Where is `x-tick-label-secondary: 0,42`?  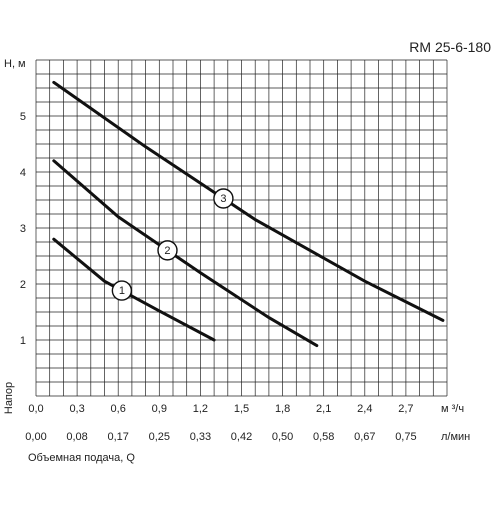
x-tick-label-secondary: 0,42 is located at coordinates (241, 437).